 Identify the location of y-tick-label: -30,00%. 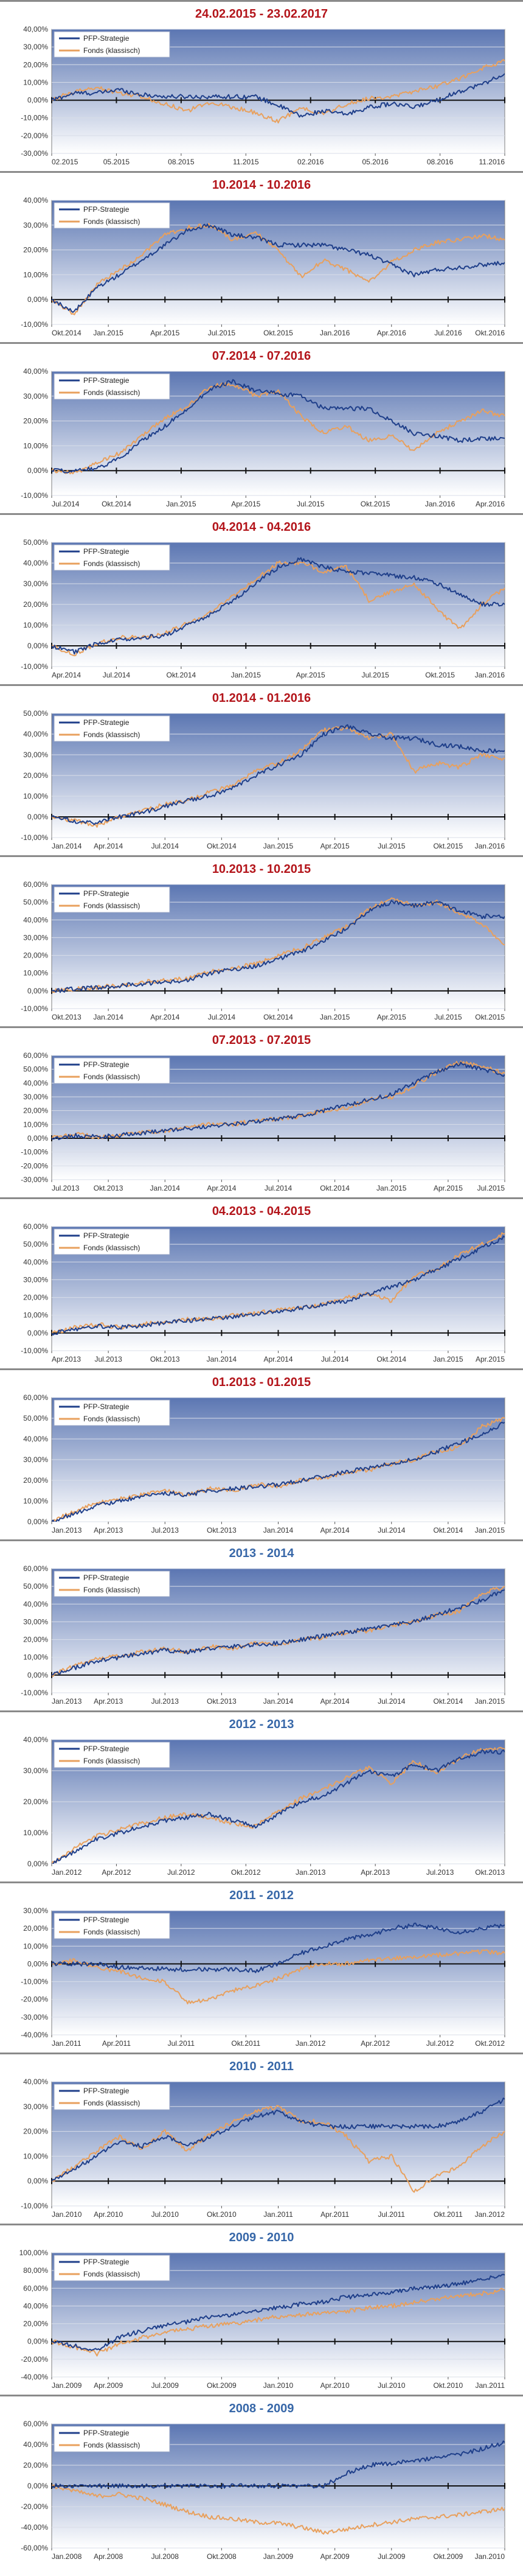
(35, 153).